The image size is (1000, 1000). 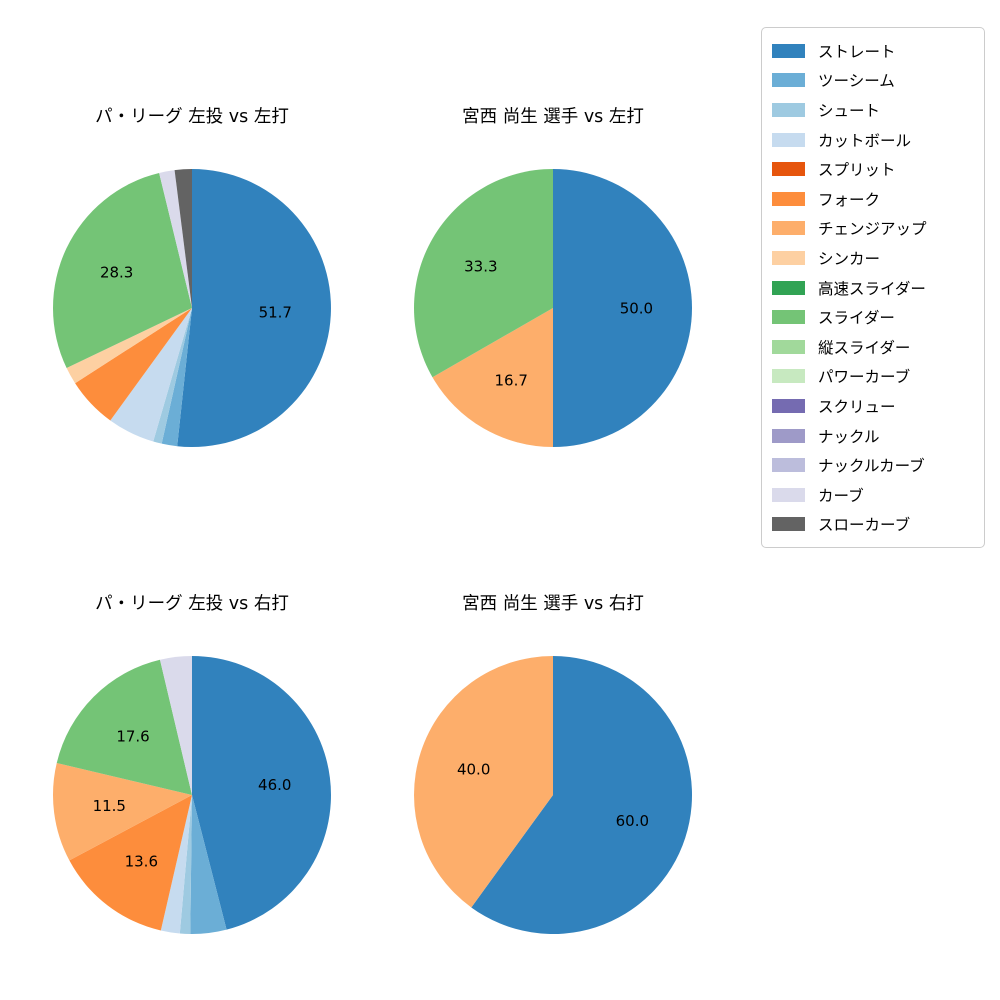 I want to click on legend-label: スクリュー, so click(x=857, y=406).